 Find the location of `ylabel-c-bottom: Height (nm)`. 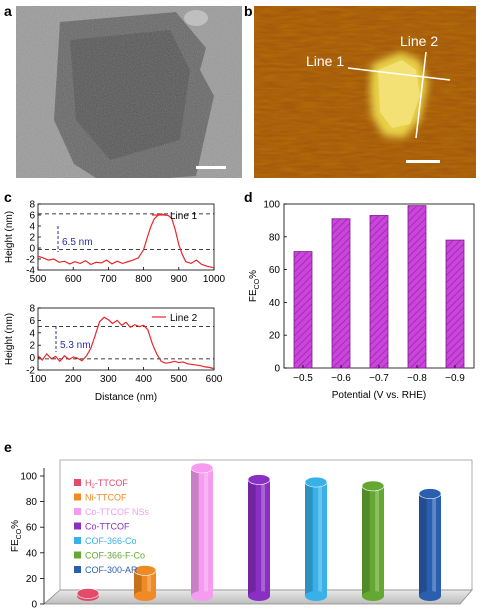

ylabel-c-bottom: Height (nm) is located at coordinates (9, 339).